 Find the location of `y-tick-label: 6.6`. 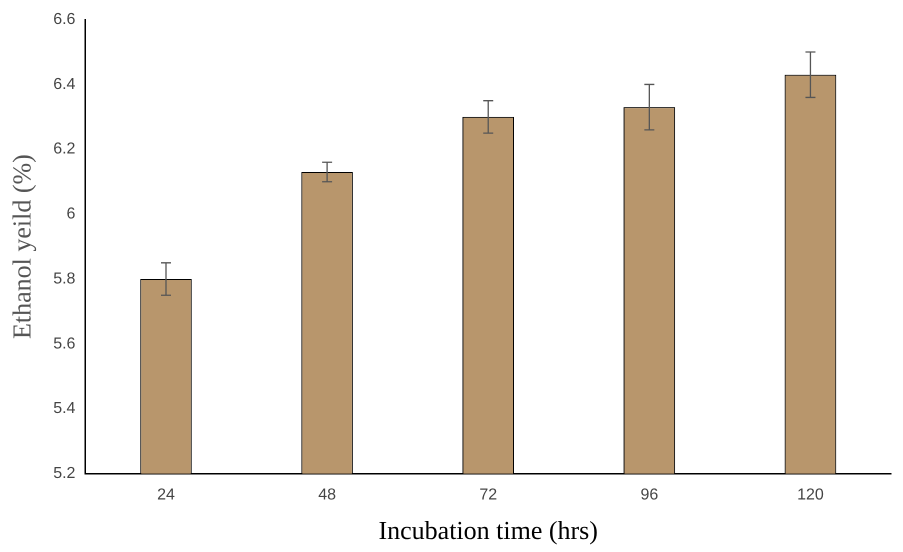

y-tick-label: 6.6 is located at coordinates (64, 19).